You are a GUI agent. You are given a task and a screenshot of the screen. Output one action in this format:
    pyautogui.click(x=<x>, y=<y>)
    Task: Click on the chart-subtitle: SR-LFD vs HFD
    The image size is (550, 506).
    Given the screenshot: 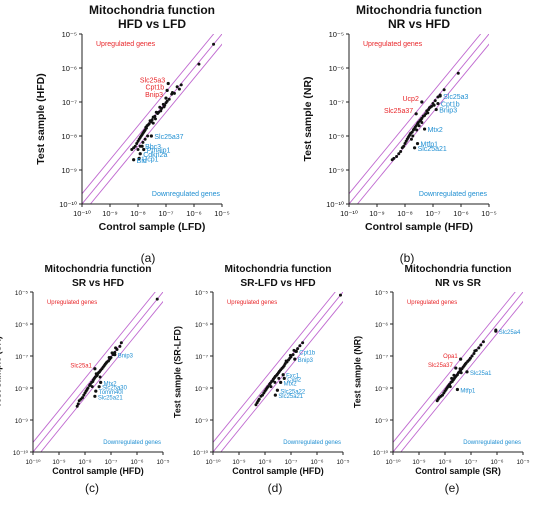 What is the action you would take?
    pyautogui.click(x=277, y=283)
    